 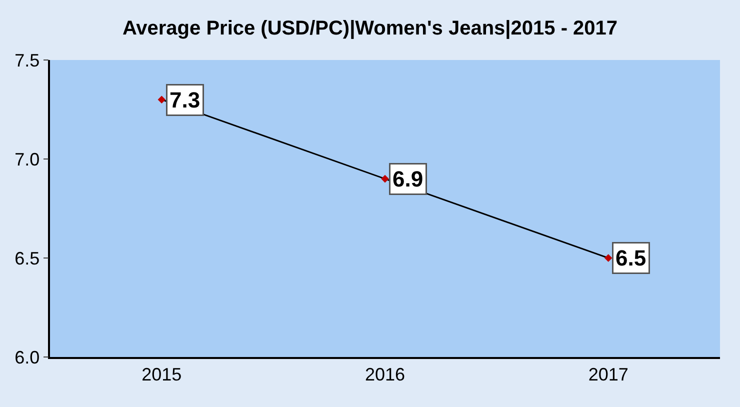 I want to click on y-tick-label: 6.0, so click(x=27, y=357).